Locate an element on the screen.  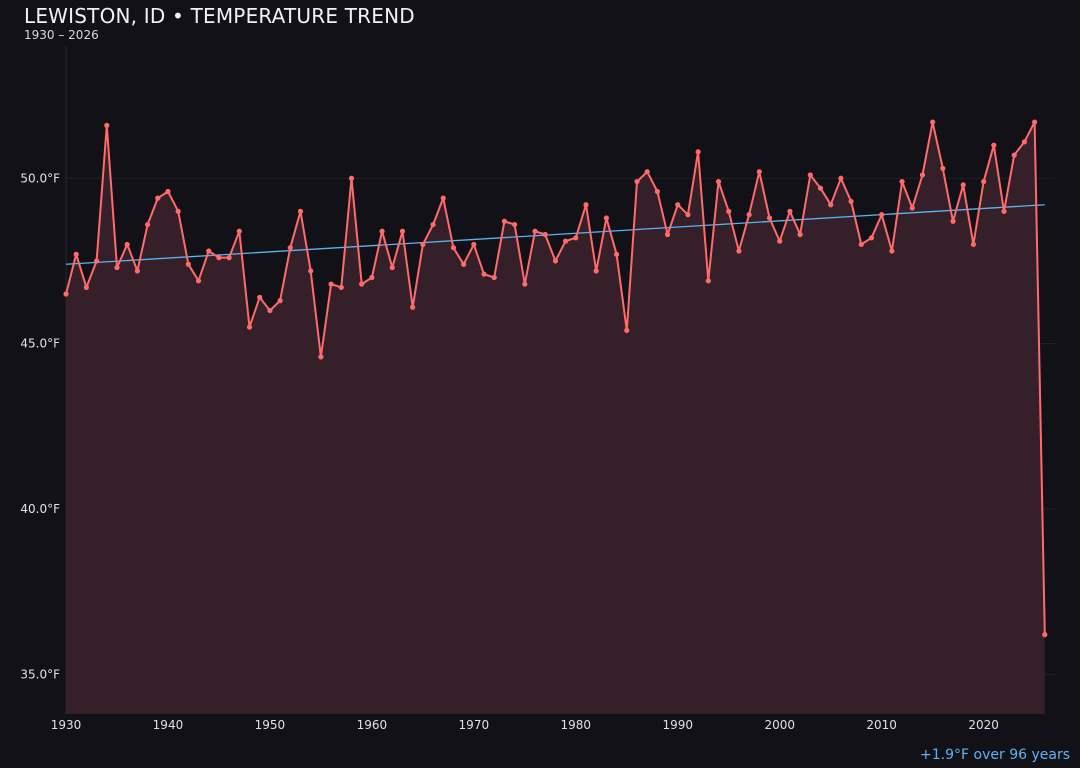
x-tick-label: 2020 is located at coordinates (983, 725).